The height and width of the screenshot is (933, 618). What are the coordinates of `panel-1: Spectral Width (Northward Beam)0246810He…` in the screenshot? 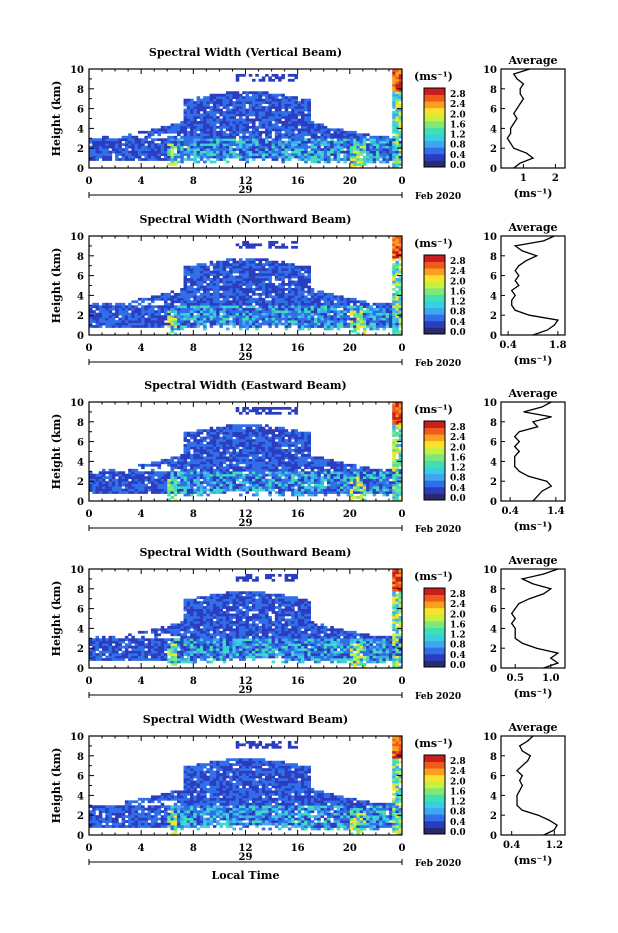 It's located at (308, 291).